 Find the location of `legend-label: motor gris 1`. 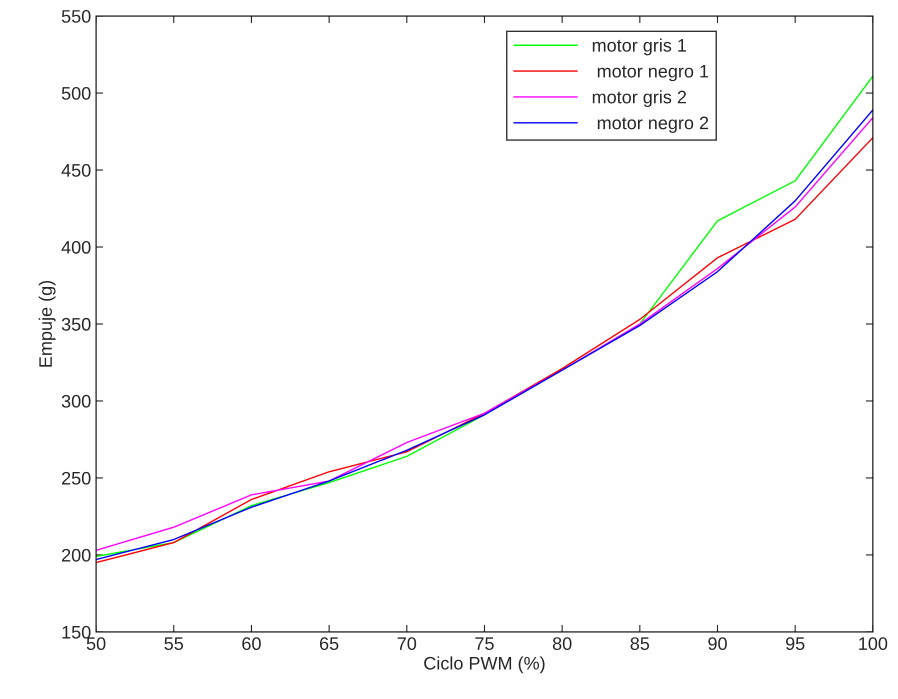

legend-label: motor gris 1 is located at coordinates (639, 47).